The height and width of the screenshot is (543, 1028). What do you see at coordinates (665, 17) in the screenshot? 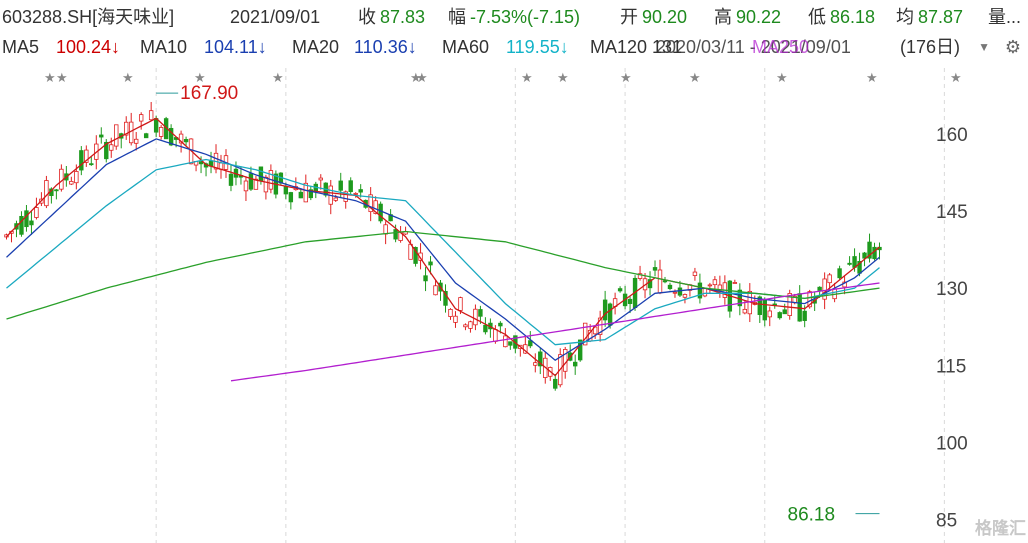
I see `open-value: 90.20` at bounding box center [665, 17].